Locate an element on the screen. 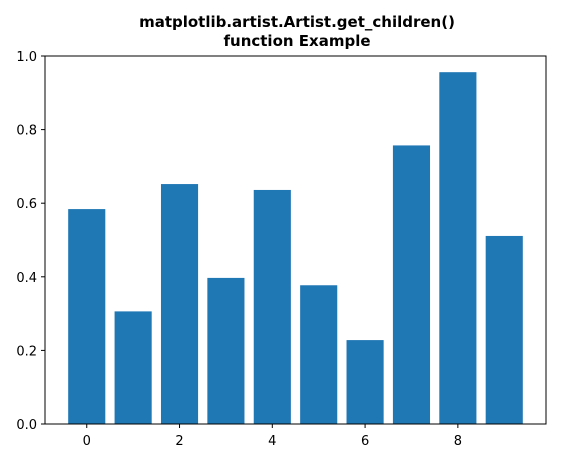  y-tick-label: 1.0 is located at coordinates (26, 57).